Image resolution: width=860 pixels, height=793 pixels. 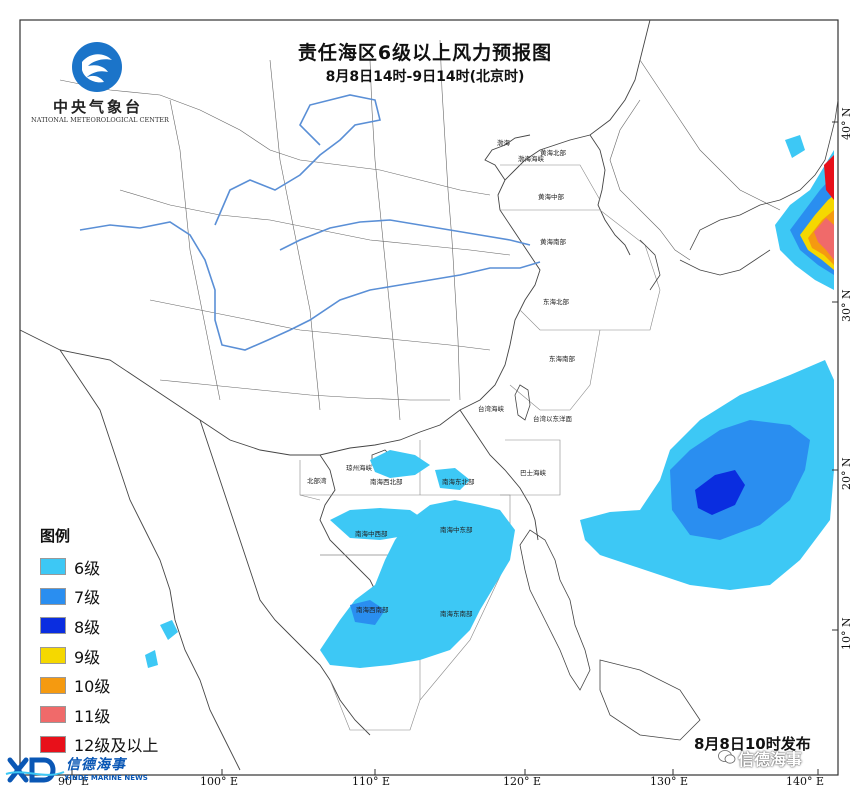 I want to click on legend-label: 9级, so click(x=87, y=657).